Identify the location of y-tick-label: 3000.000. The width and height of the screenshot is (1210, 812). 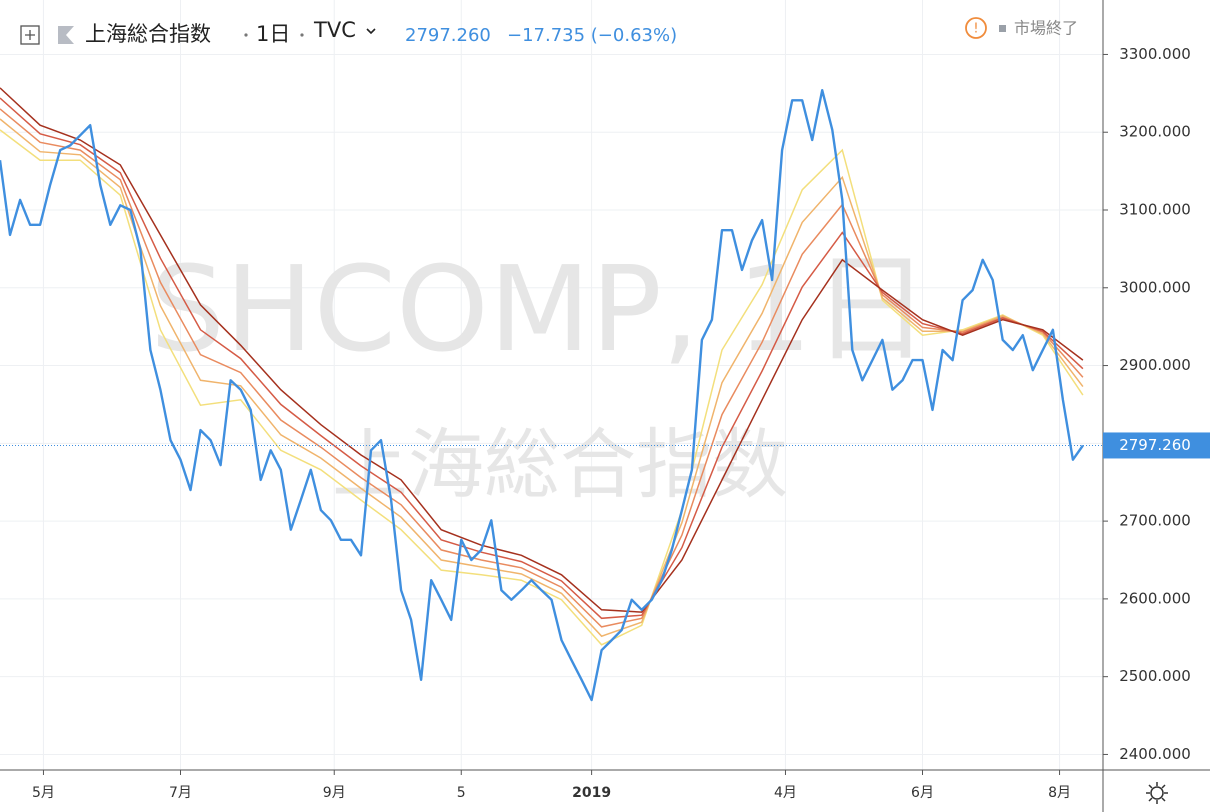
(1155, 287).